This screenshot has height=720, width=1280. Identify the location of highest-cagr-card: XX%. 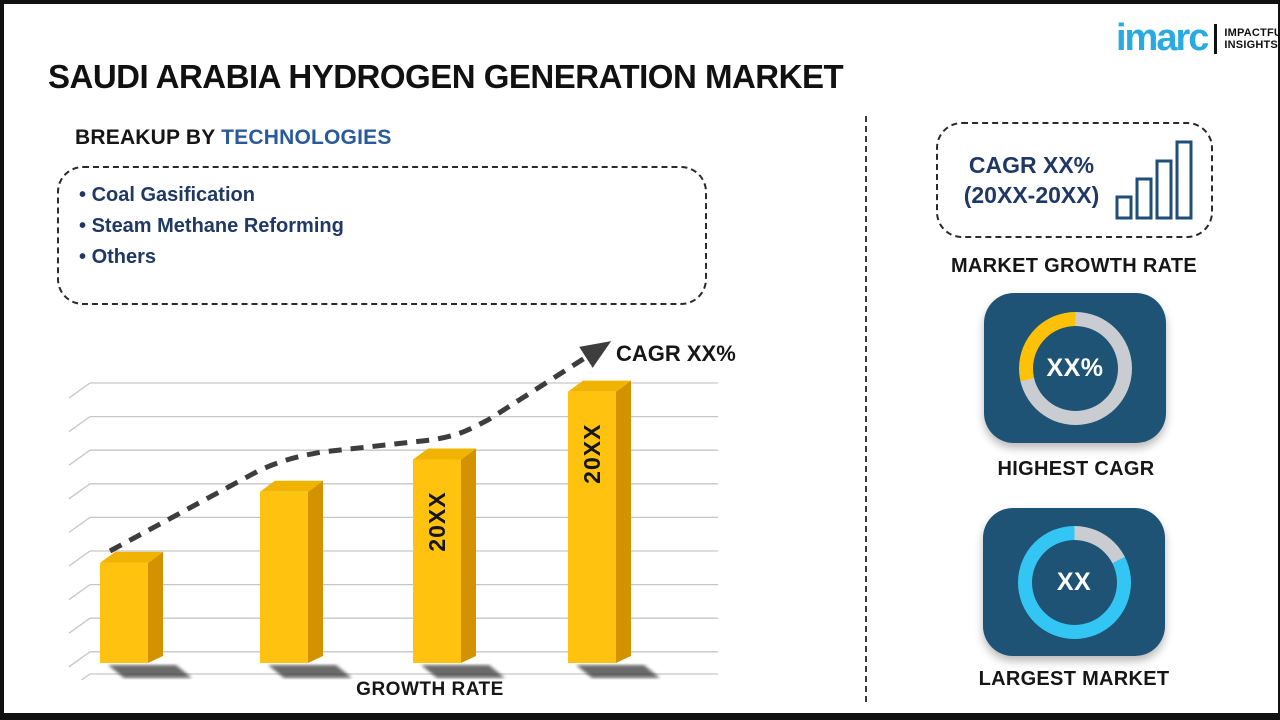
(1075, 368).